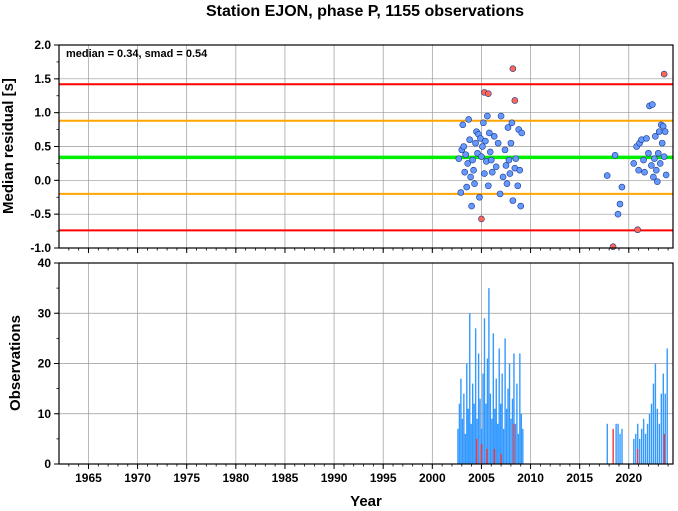 This screenshot has width=678, height=511. I want to click on x-tick-label: 2005, so click(481, 478).